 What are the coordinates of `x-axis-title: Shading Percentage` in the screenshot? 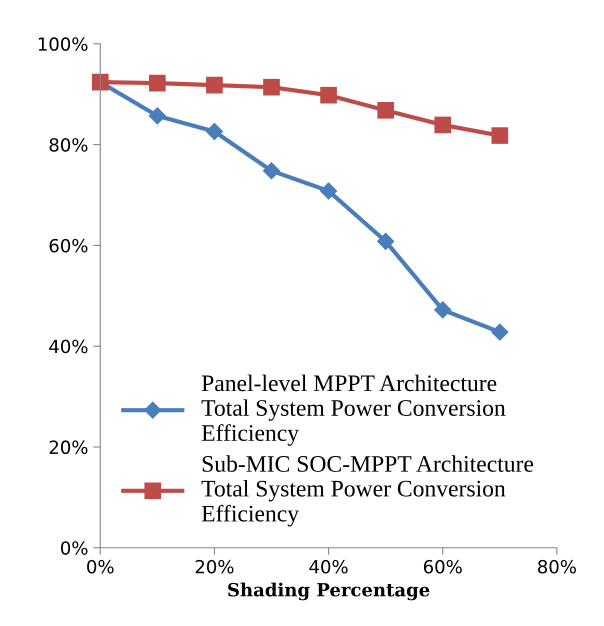 It's located at (329, 591).